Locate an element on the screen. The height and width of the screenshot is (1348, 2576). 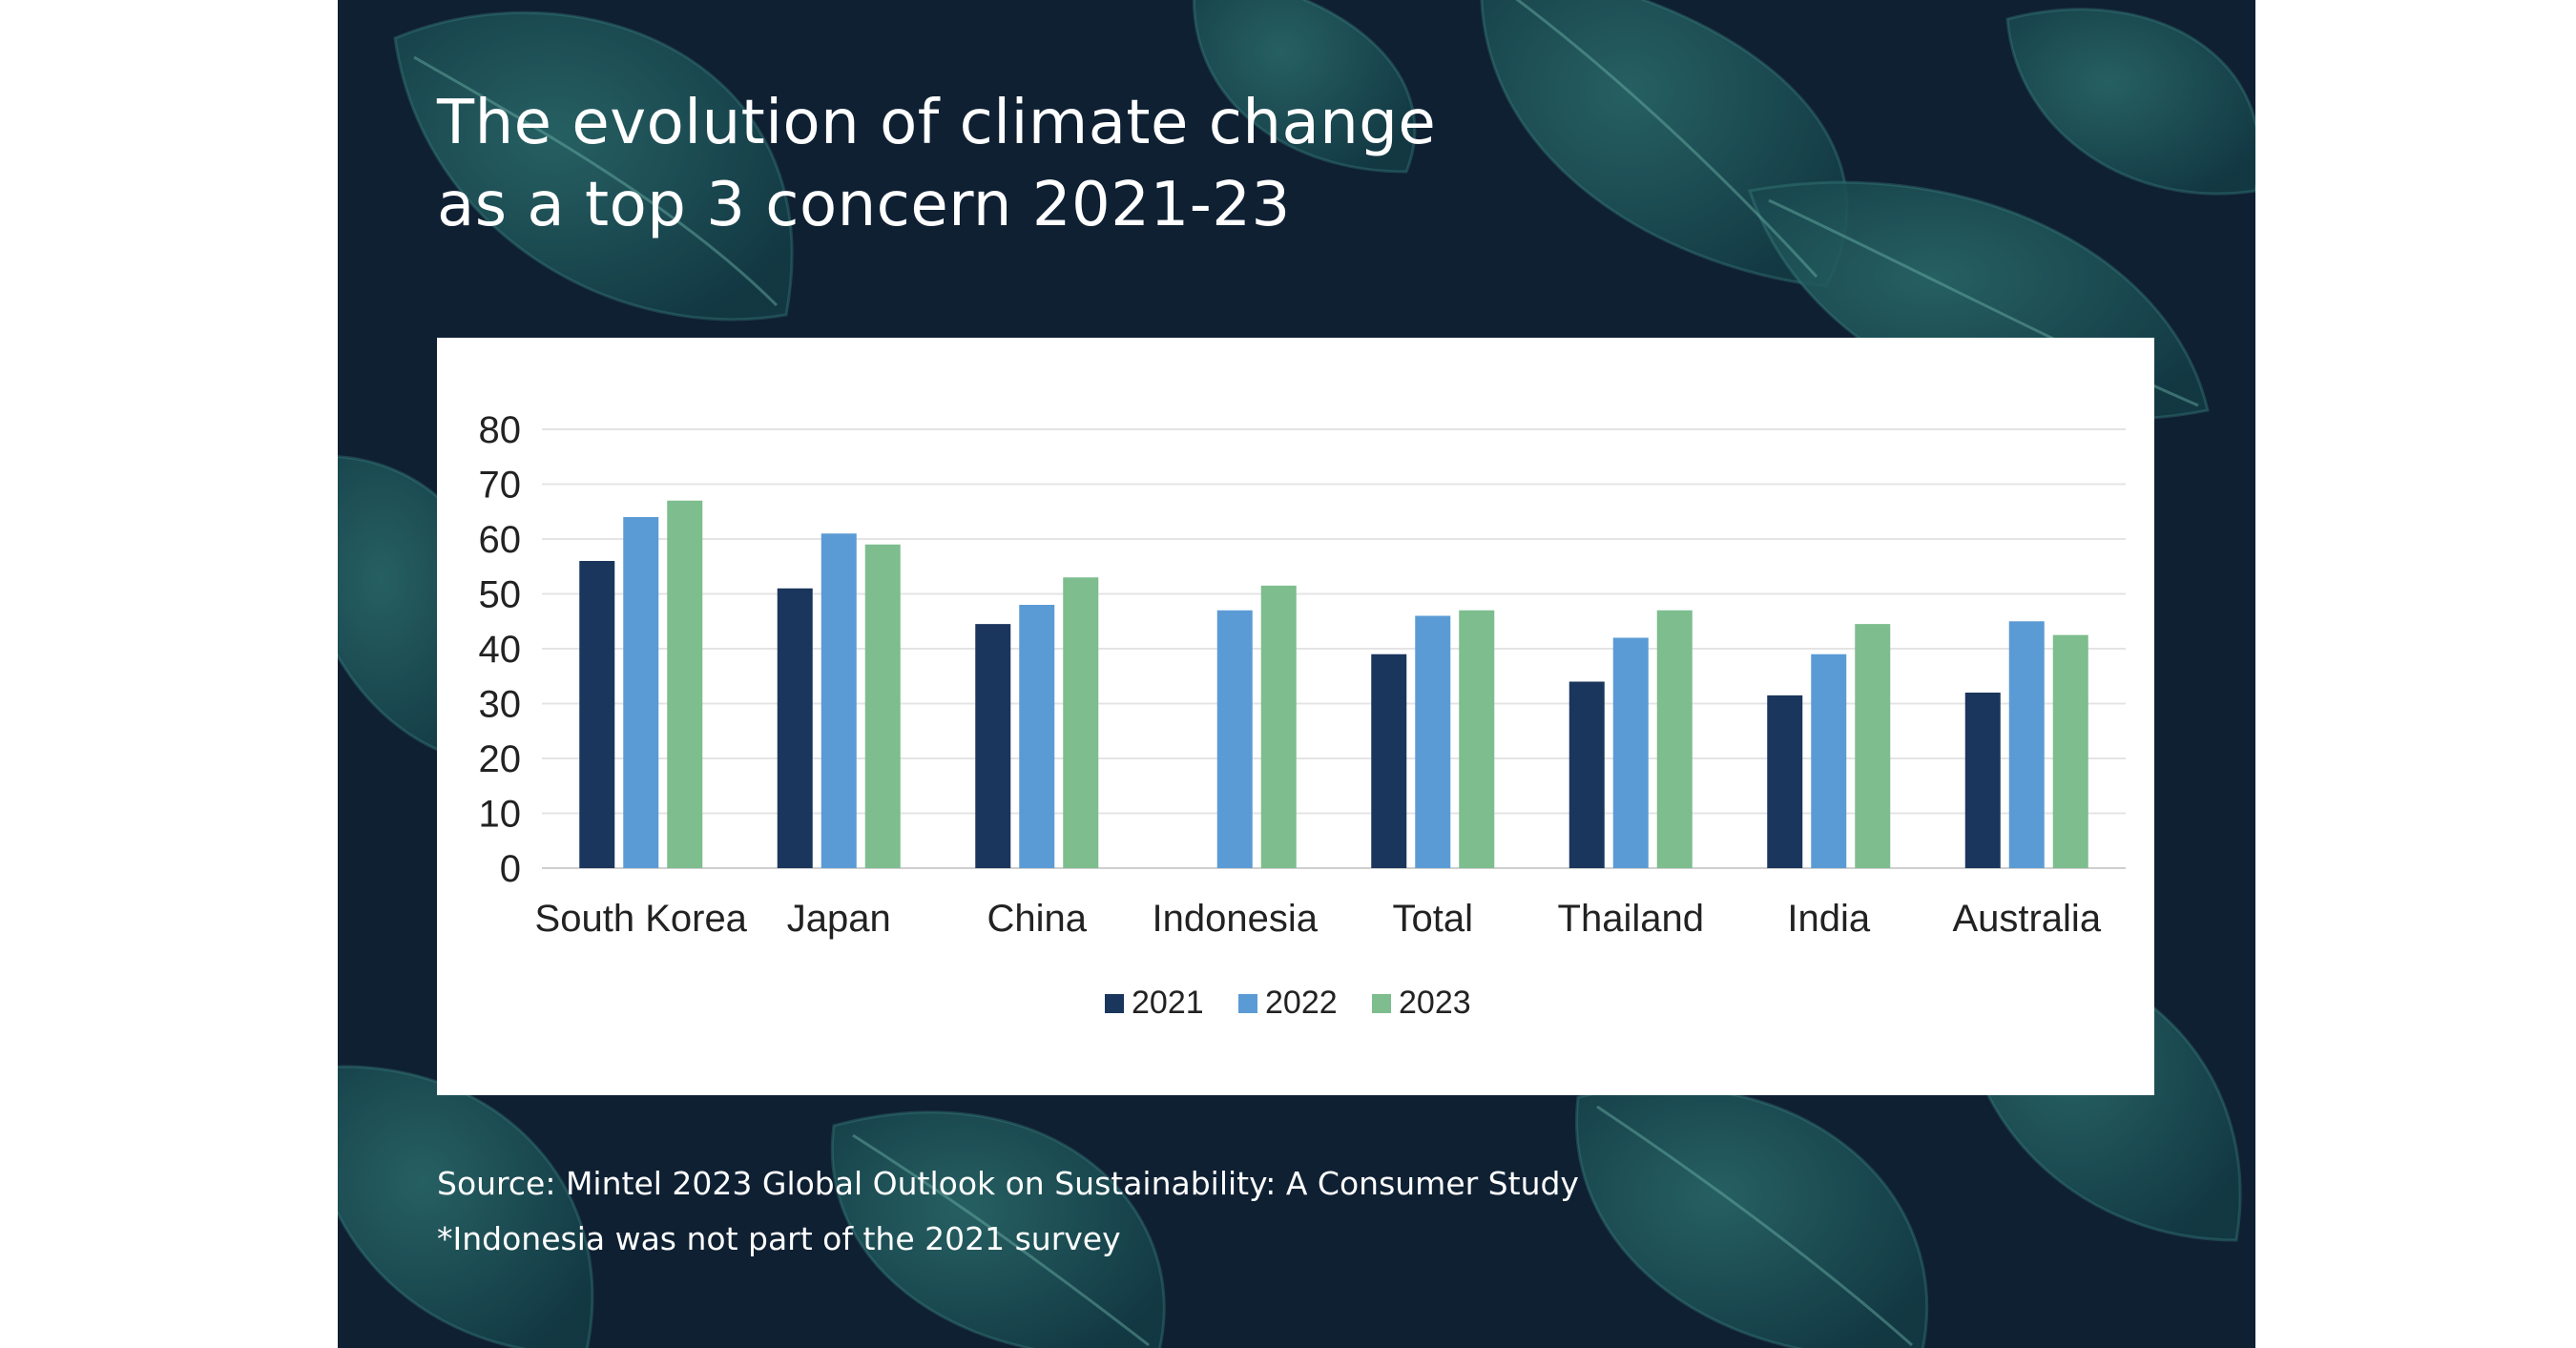
y-tick-label: 20 is located at coordinates (500, 759).